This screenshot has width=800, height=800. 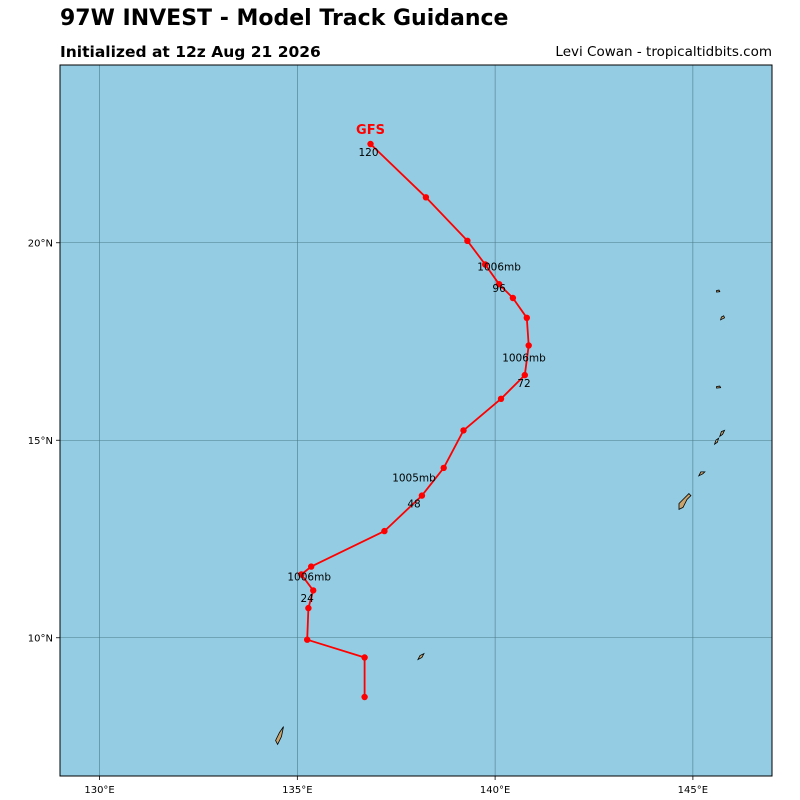 I want to click on lon-tick-label: 130°E, so click(x=99, y=790).